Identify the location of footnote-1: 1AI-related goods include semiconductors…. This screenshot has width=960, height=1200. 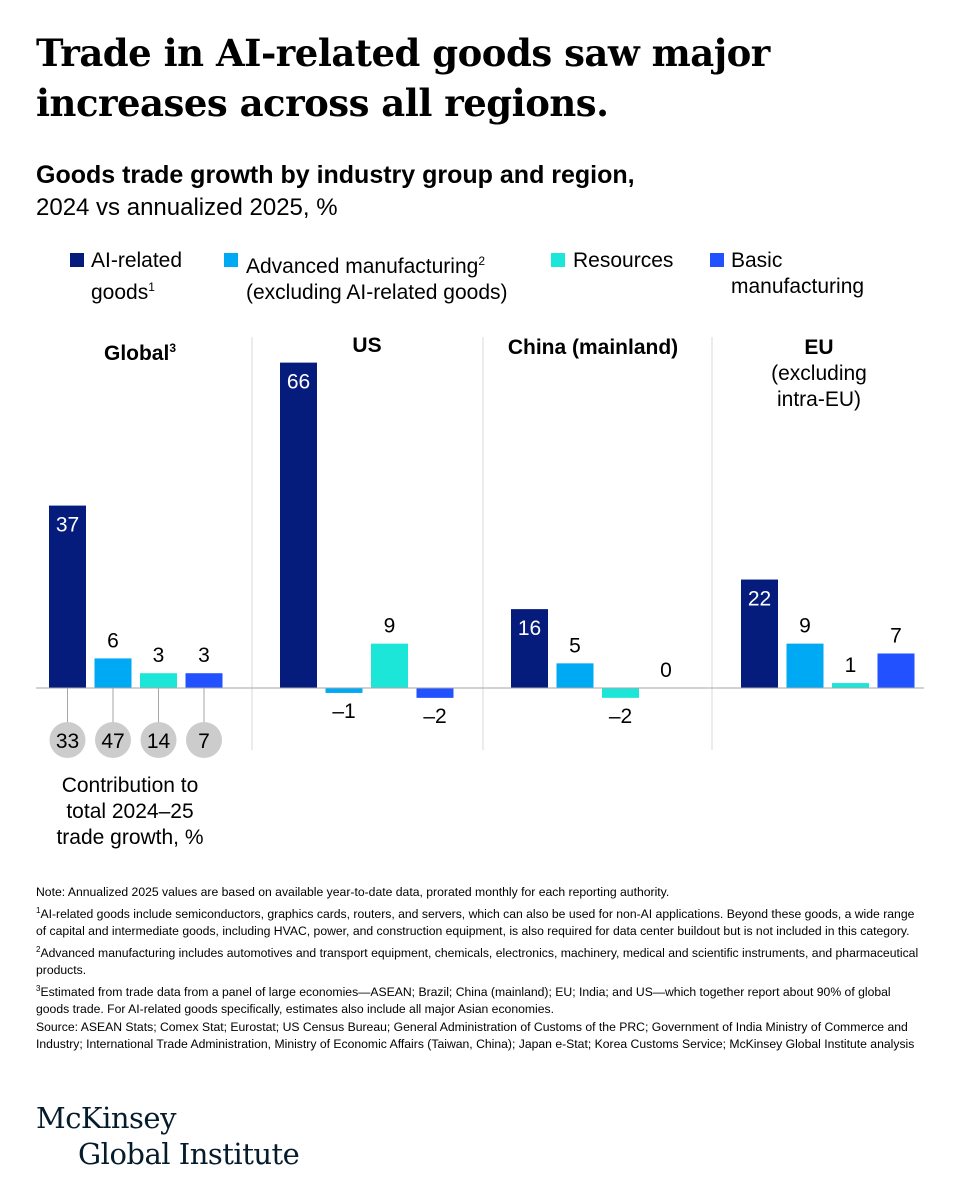
(481, 921).